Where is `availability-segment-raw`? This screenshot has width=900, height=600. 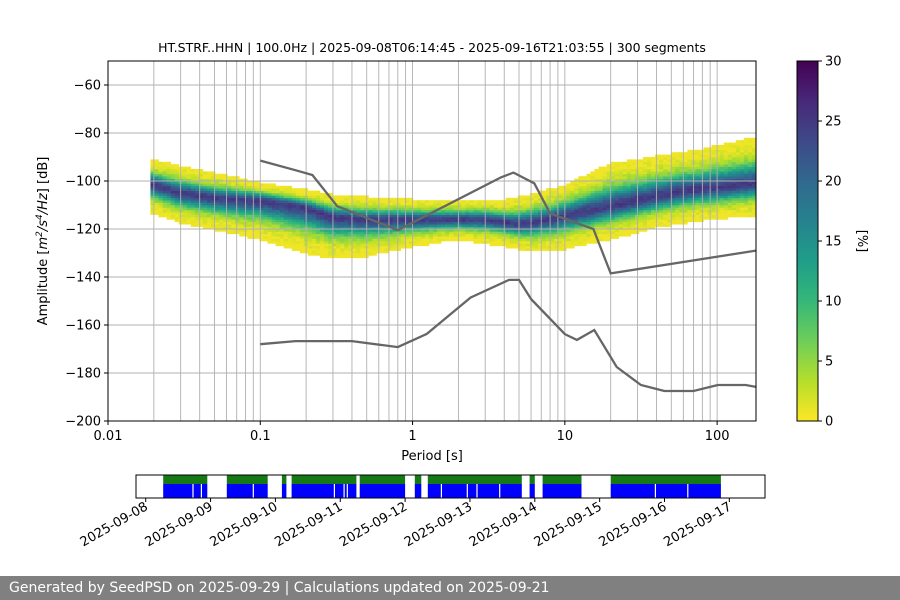 availability-segment-raw is located at coordinates (562, 491).